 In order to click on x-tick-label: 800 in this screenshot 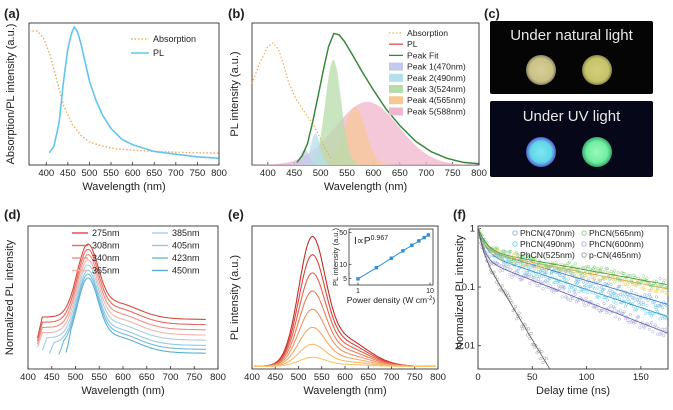, I will do `click(218, 377)`.